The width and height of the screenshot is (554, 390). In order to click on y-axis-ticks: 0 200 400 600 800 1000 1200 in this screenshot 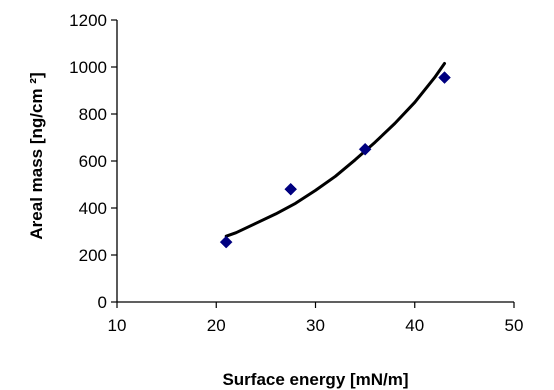, I will do `click(93, 161)`.